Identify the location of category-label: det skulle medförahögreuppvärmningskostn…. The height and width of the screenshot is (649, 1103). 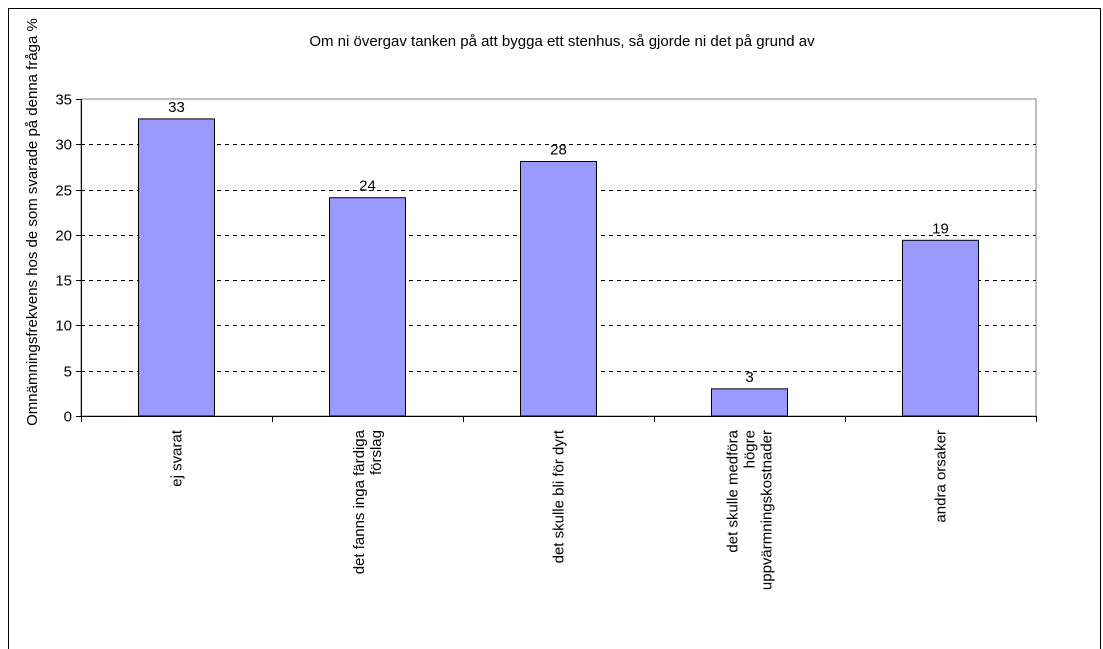
(750, 509).